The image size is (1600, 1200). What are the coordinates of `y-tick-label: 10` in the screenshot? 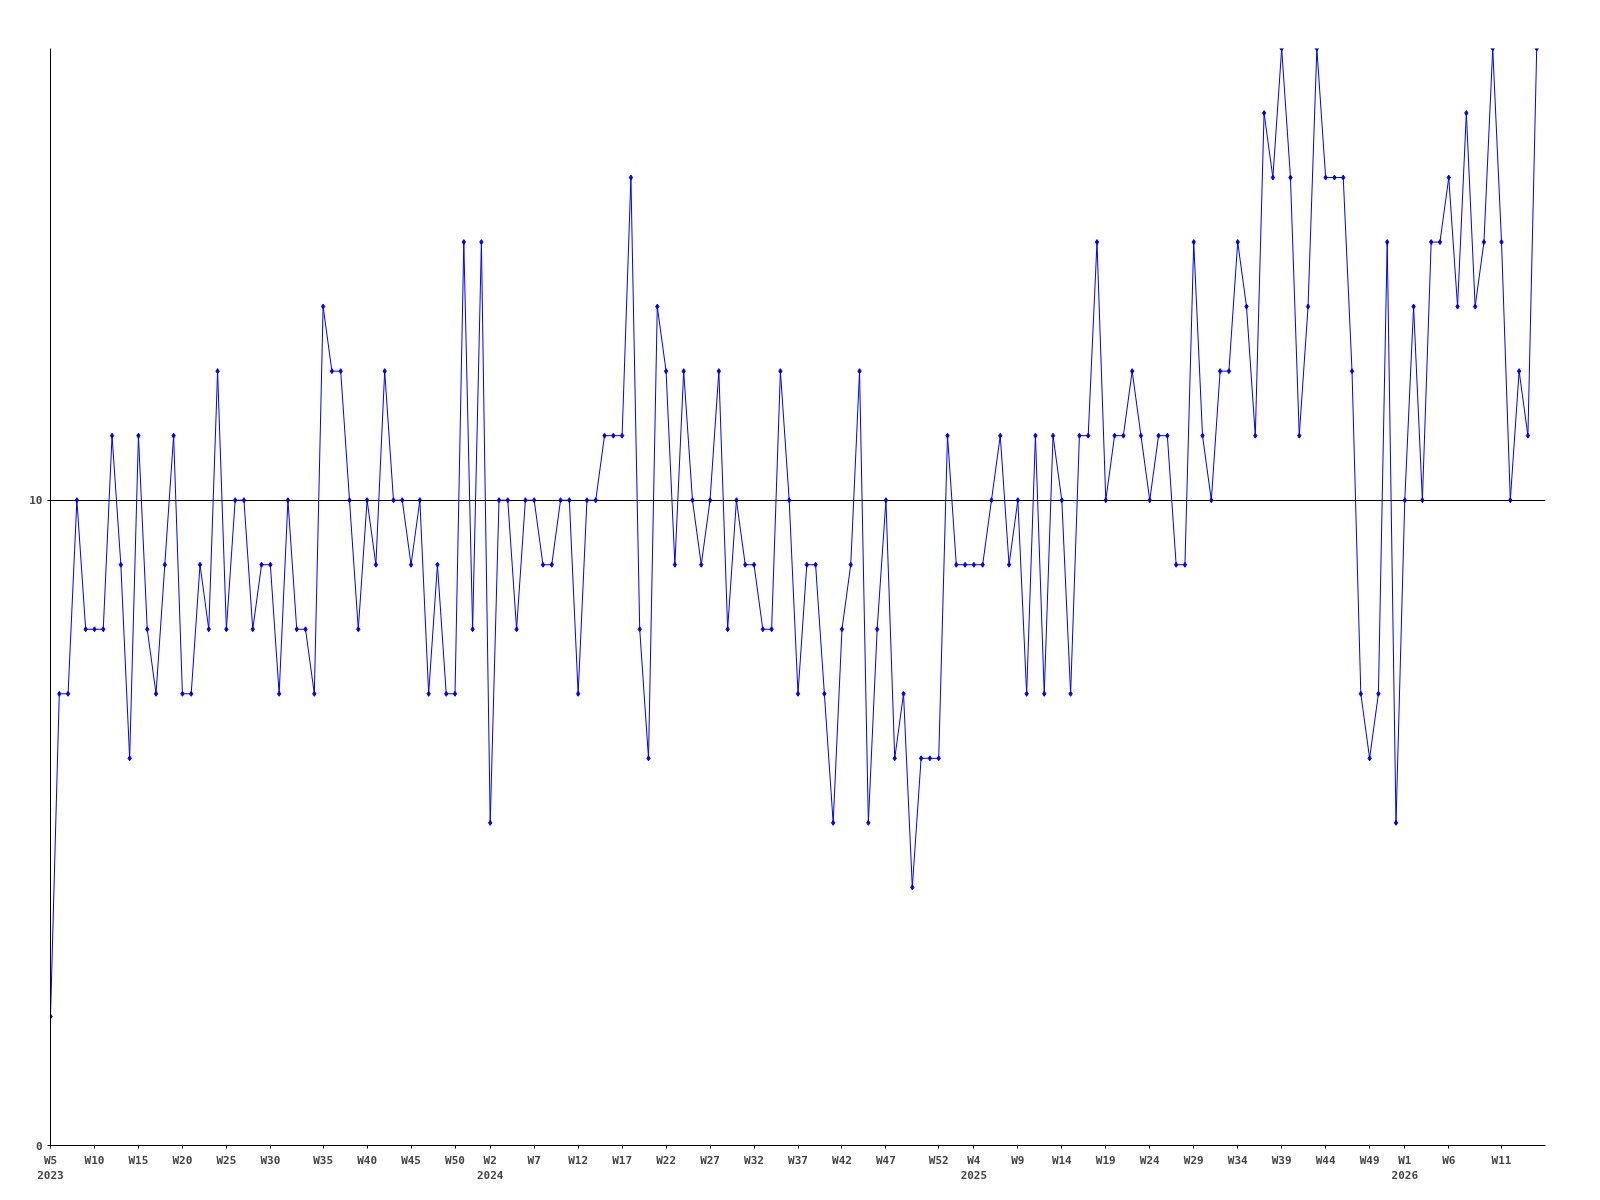 It's located at (36, 501).